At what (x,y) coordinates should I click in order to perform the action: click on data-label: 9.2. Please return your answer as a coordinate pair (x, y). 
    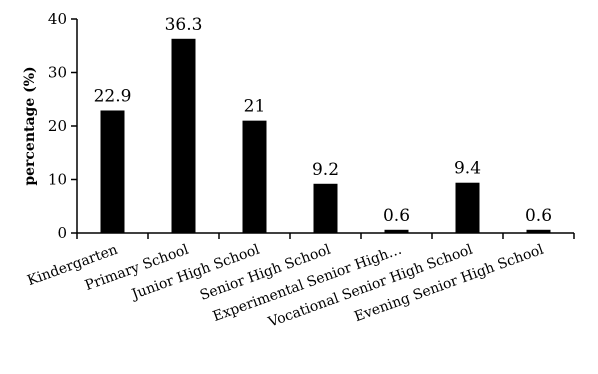
    Looking at the image, I should click on (325, 170).